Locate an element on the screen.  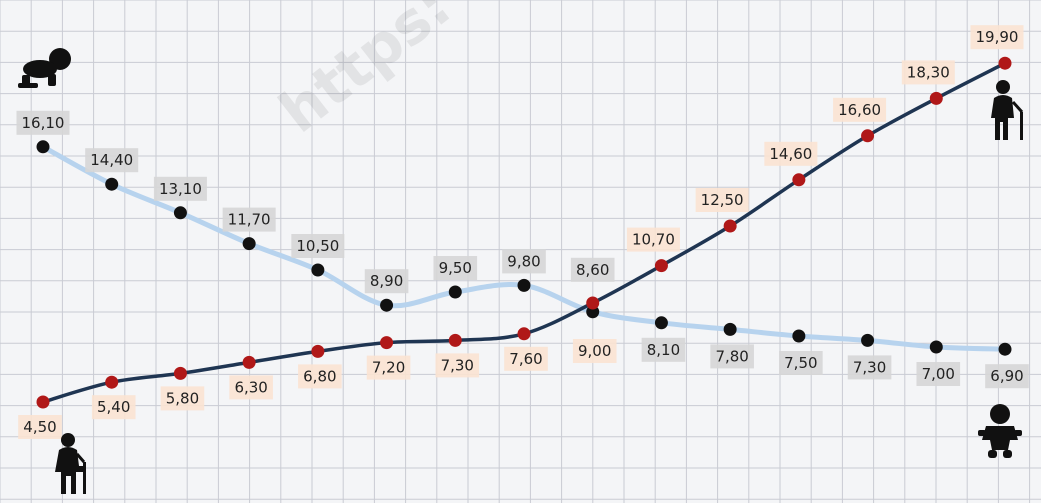
data-label: 6,80 is located at coordinates (319, 376).